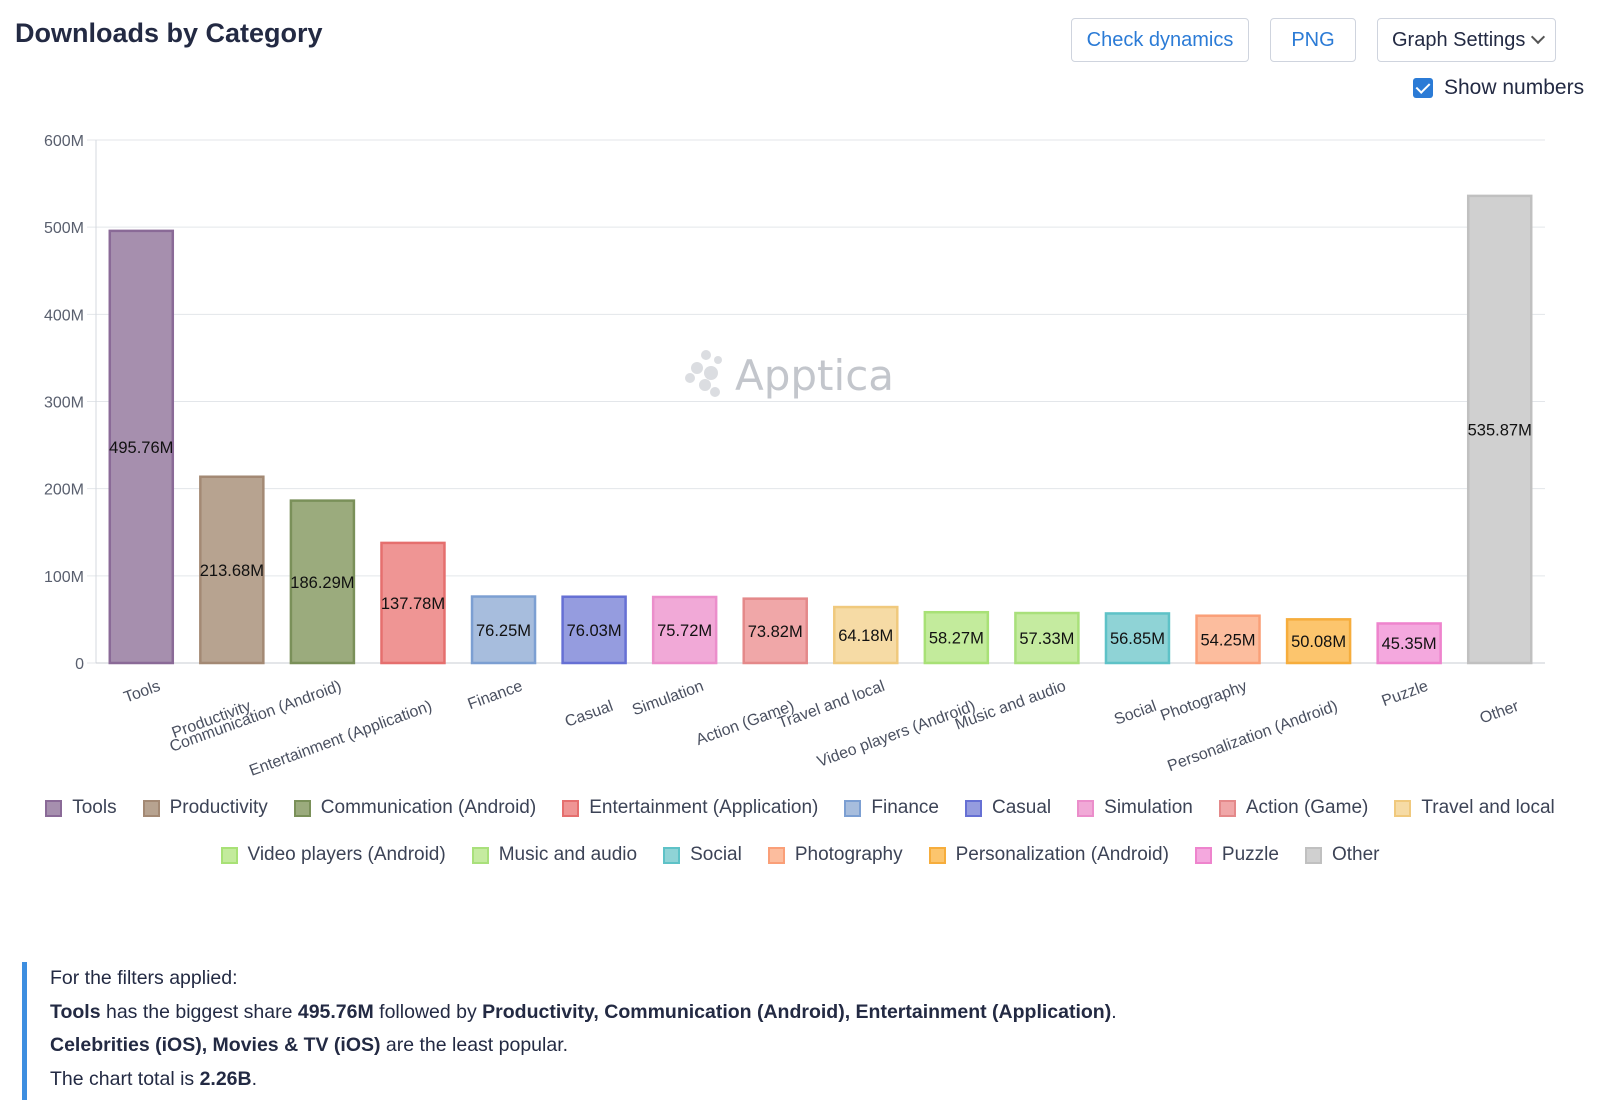 This screenshot has width=1600, height=1106. Describe the element at coordinates (1459, 39) in the screenshot. I see `graph-settings-label: Graph Settings` at that location.